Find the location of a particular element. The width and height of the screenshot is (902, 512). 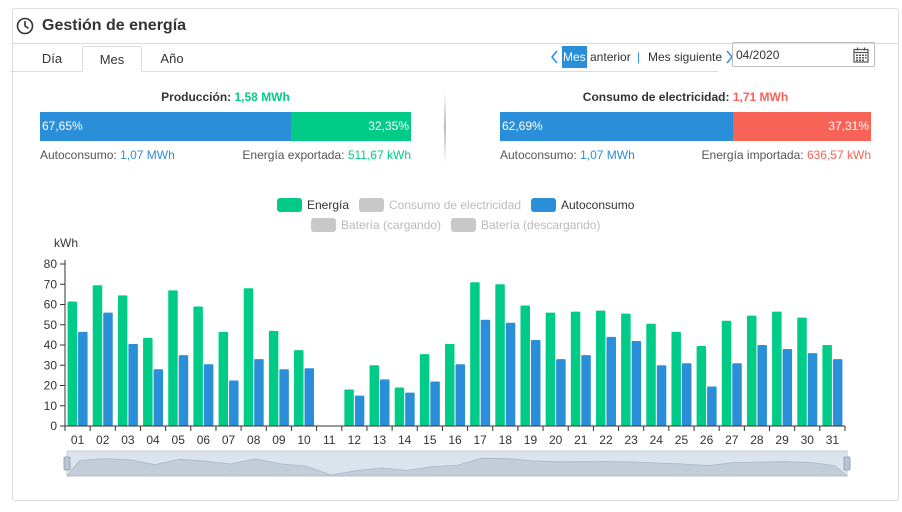

x-tick-label: 17 is located at coordinates (480, 440).